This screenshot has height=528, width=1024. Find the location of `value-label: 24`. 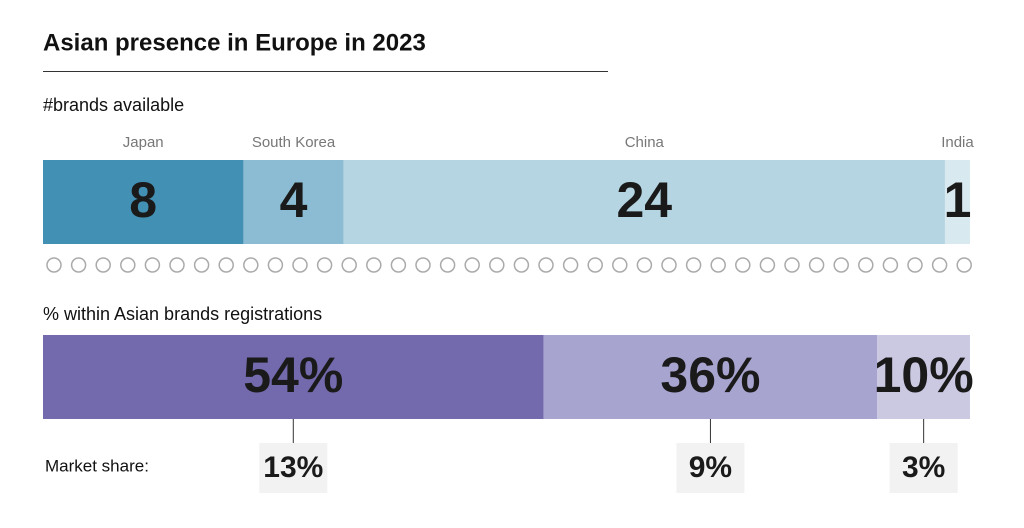

value-label: 24 is located at coordinates (644, 200).